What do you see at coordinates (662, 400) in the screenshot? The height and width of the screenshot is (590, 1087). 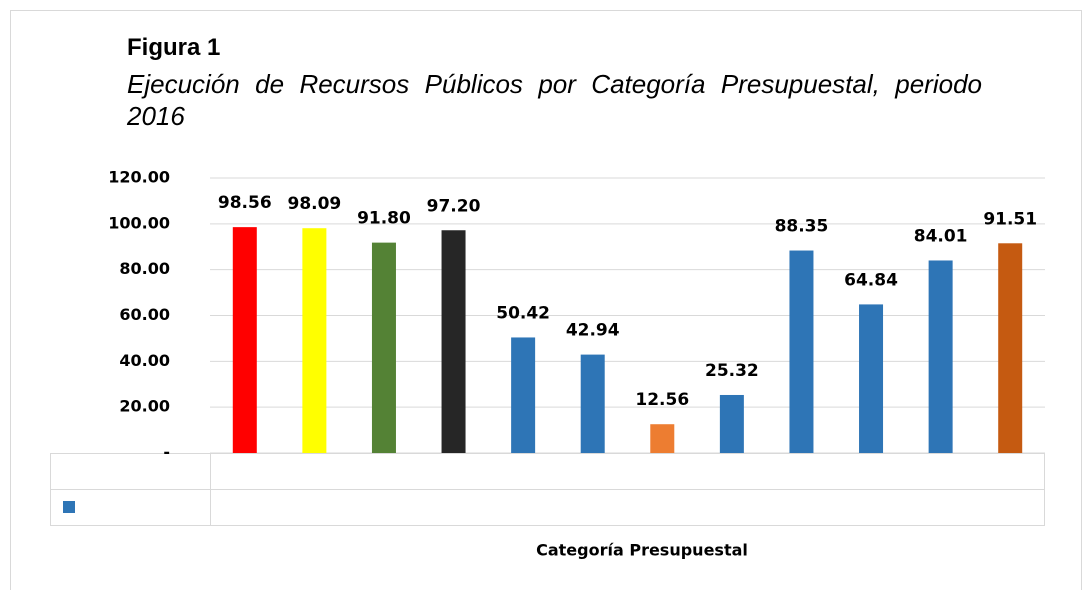 I see `data-label: 12.56` at bounding box center [662, 400].